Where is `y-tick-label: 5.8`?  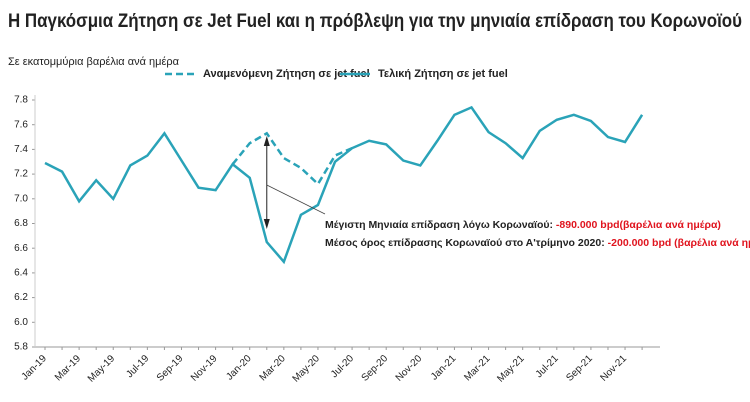
y-tick-label: 5.8 is located at coordinates (21, 347).